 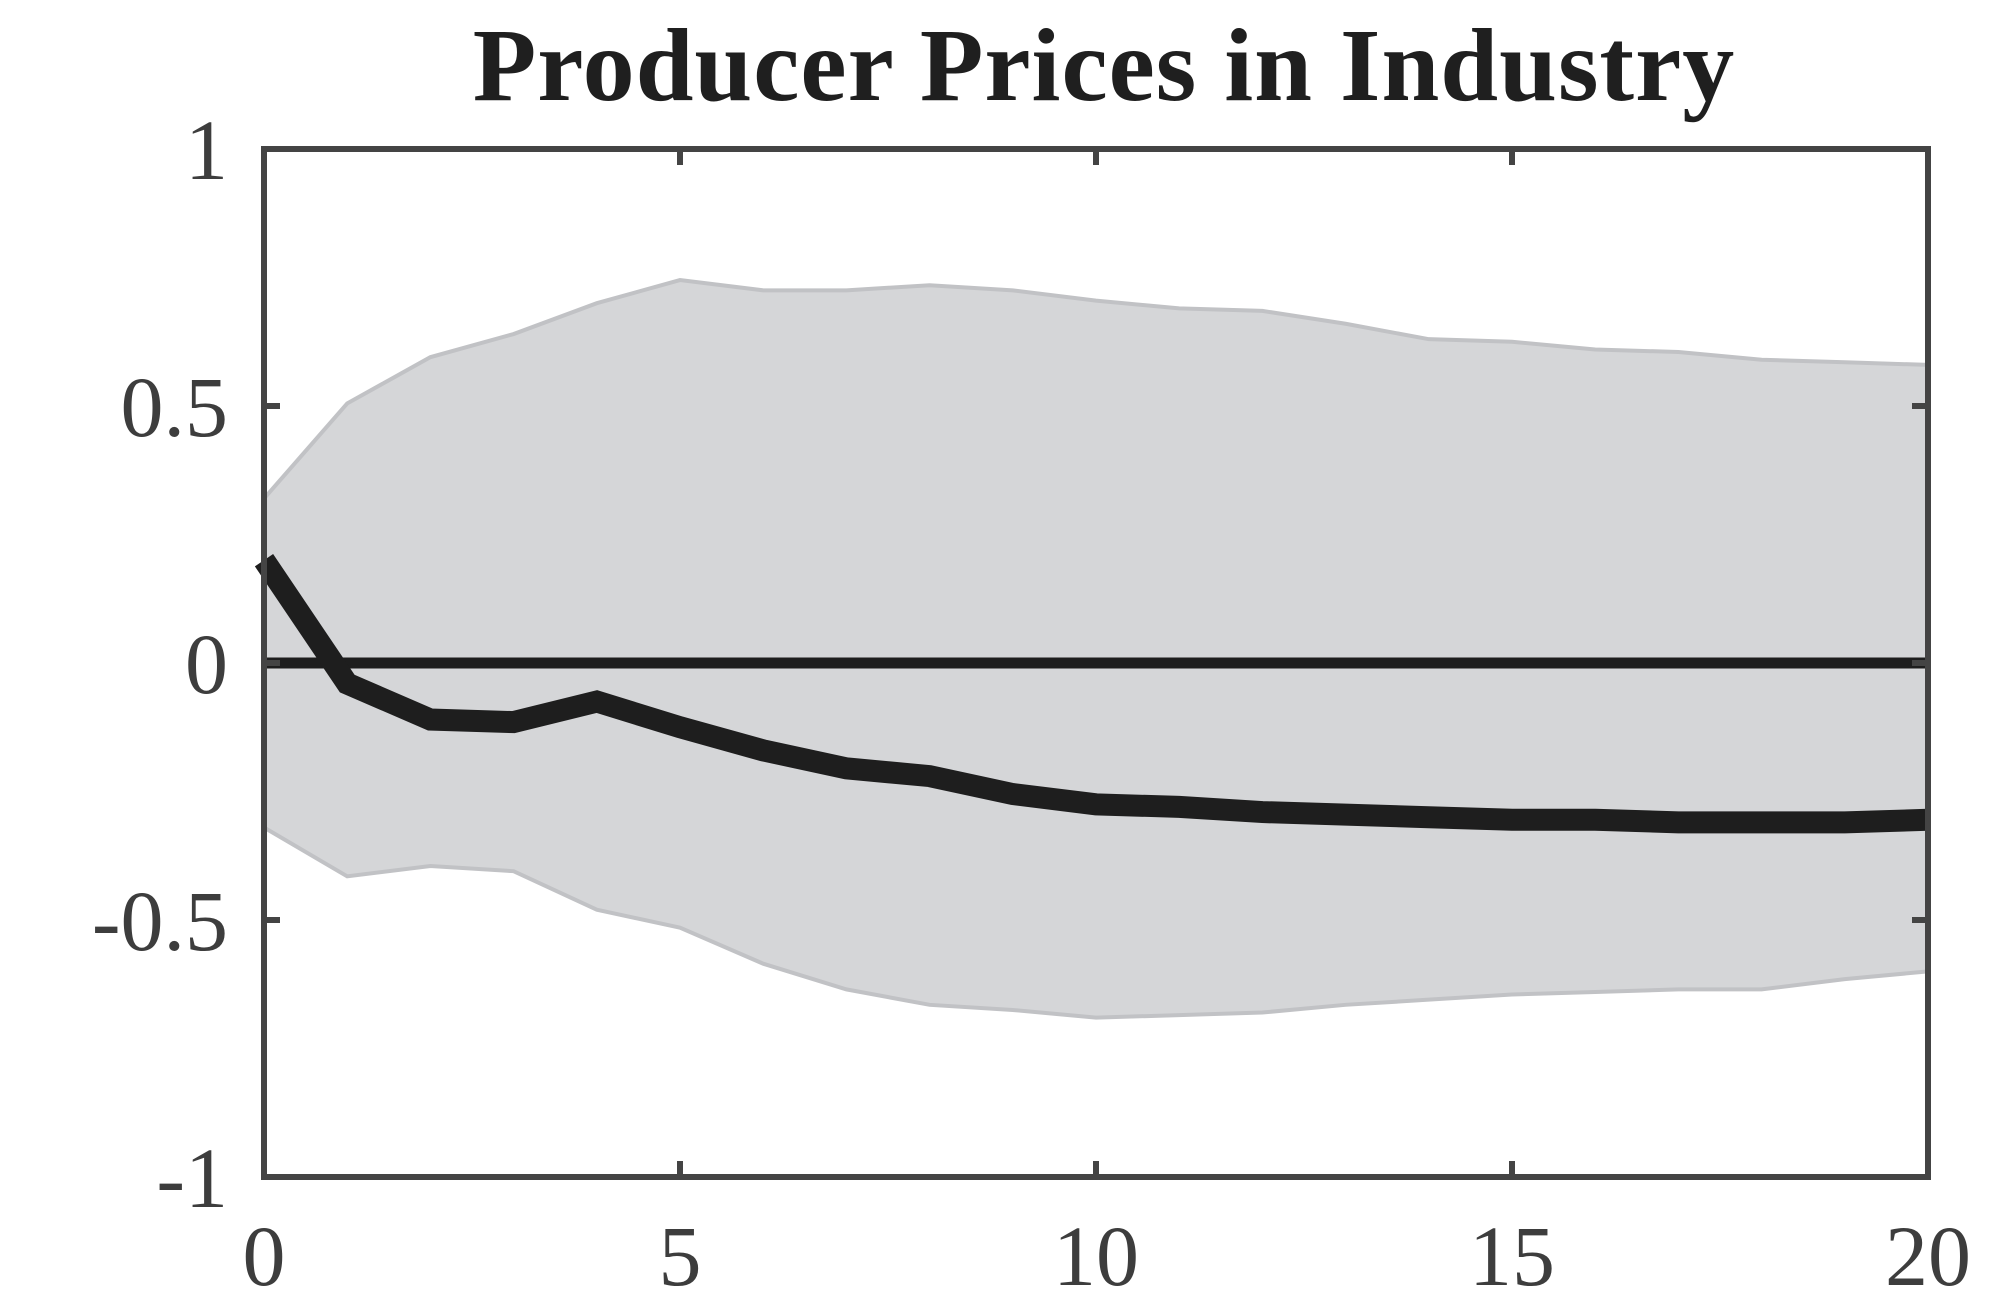 I want to click on x-tick-label: 5, so click(x=680, y=1250).